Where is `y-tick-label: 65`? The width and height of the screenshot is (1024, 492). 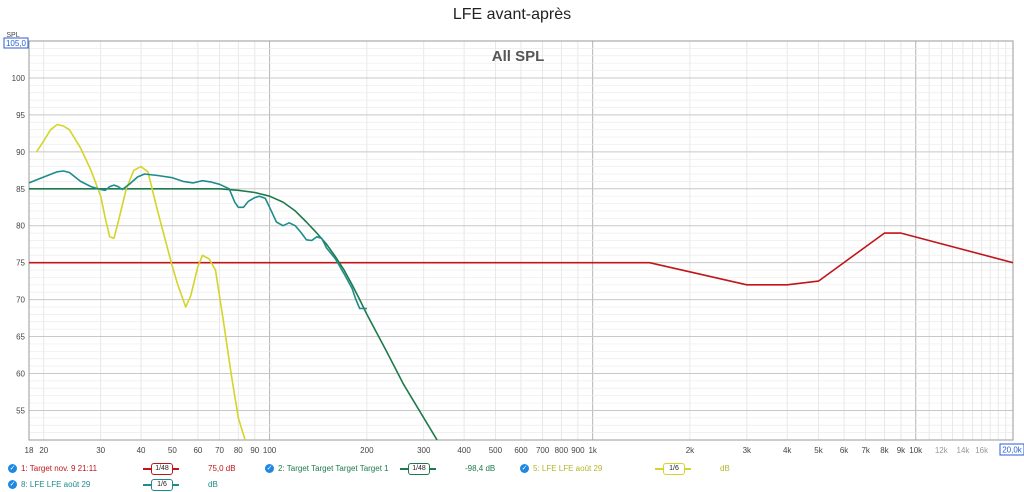
y-tick-label: 65 is located at coordinates (20, 337).